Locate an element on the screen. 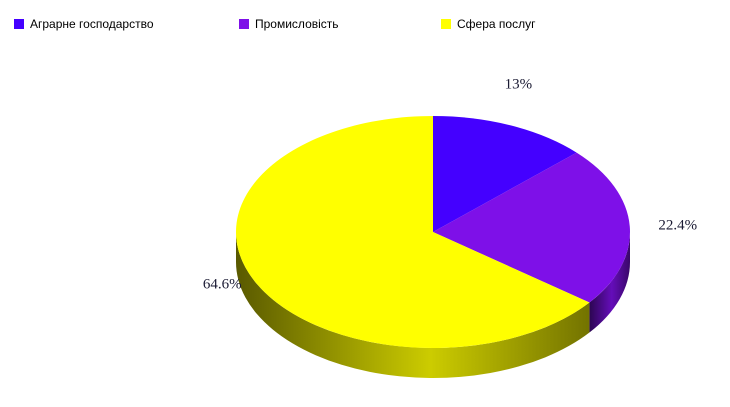 This screenshot has width=730, height=407. legend-swatch-agrarian is located at coordinates (19, 24).